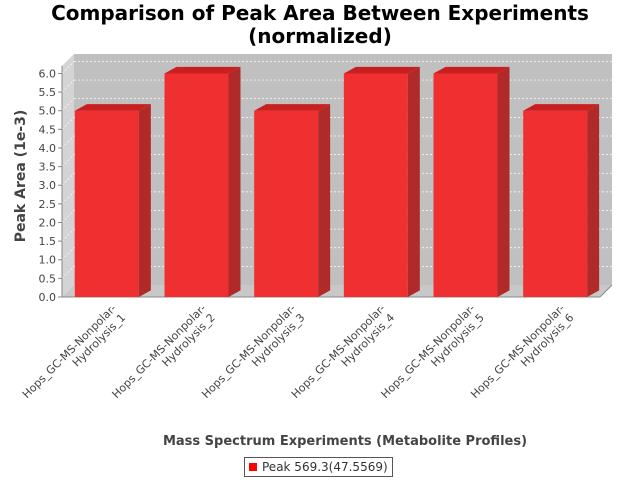  What do you see at coordinates (48, 129) in the screenshot?
I see `y-tick-label: 4.5` at bounding box center [48, 129].